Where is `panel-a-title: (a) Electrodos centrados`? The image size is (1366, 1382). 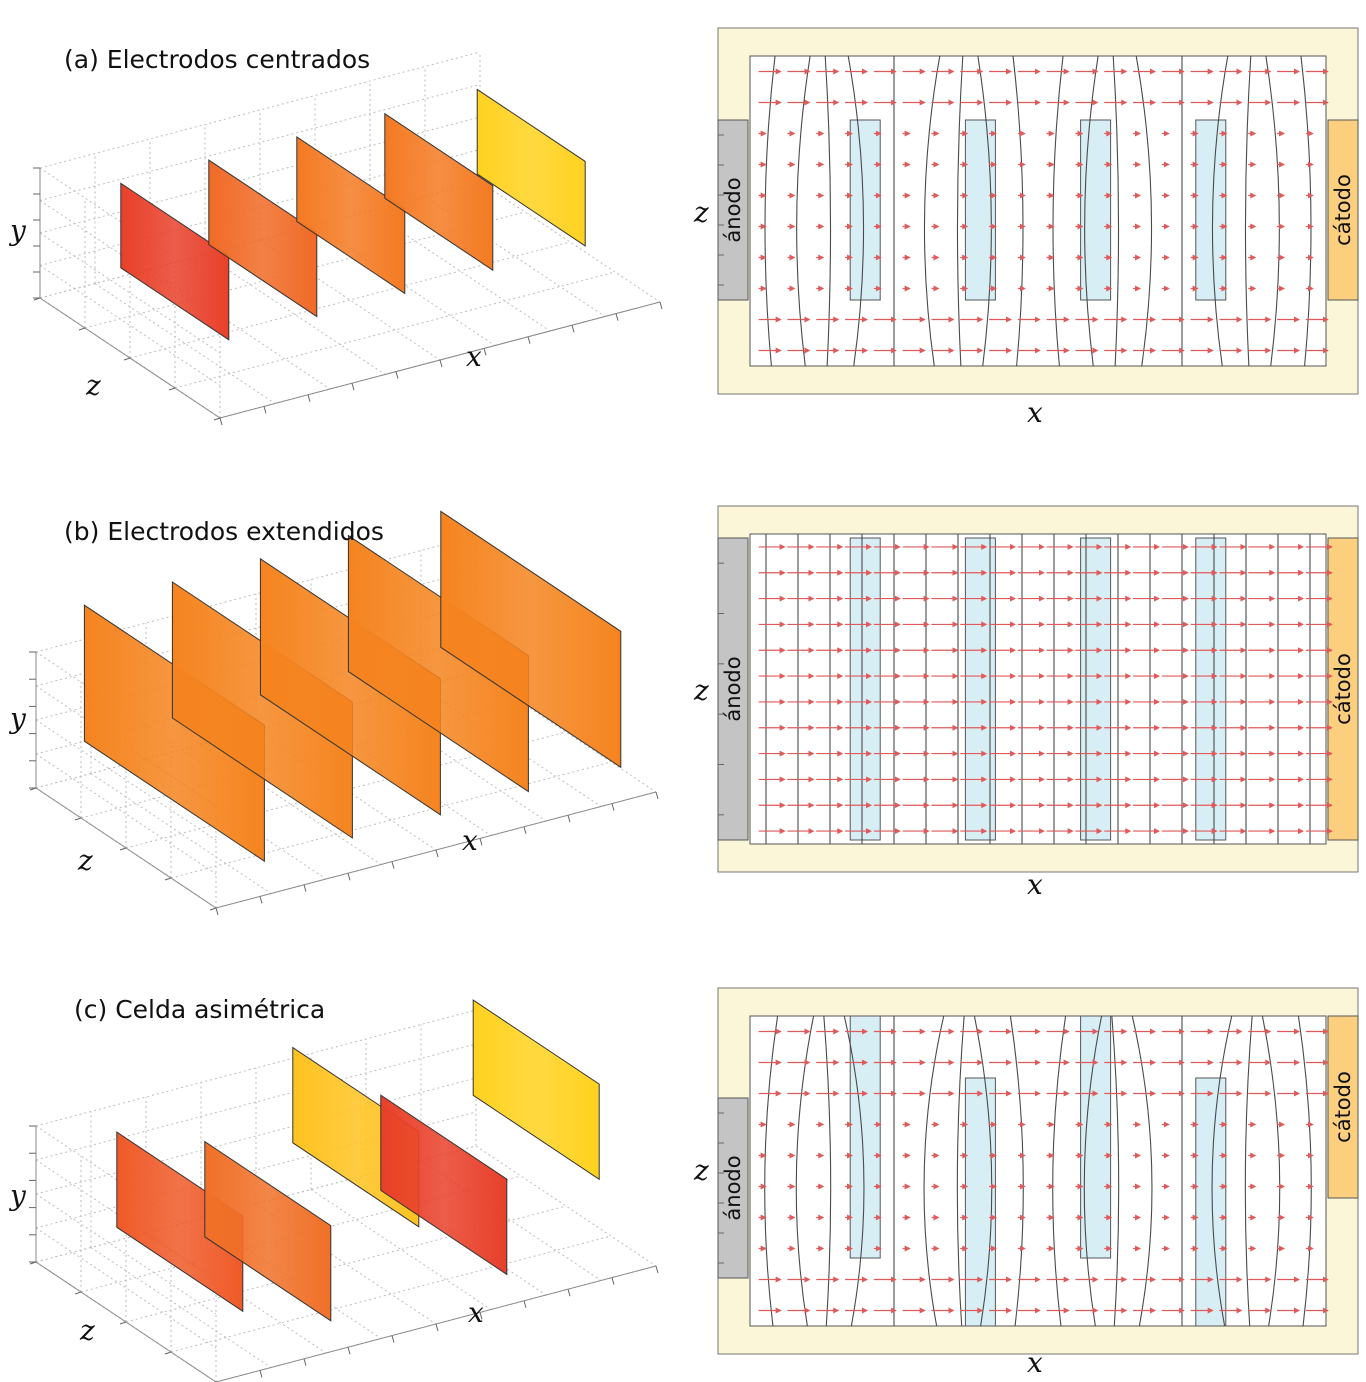 panel-a-title: (a) Electrodos centrados is located at coordinates (217, 59).